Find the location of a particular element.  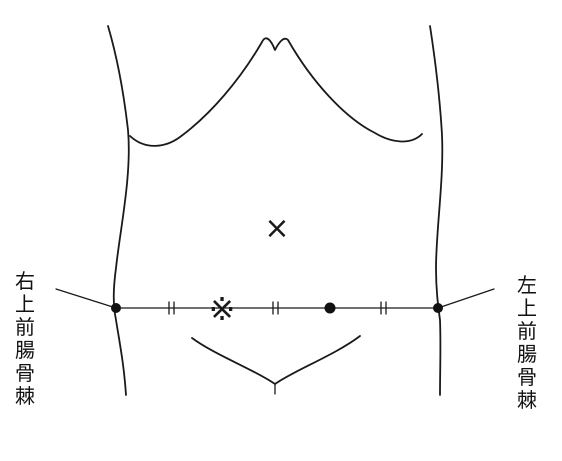

lower-asterisk-mark: ※ is located at coordinates (222, 309).